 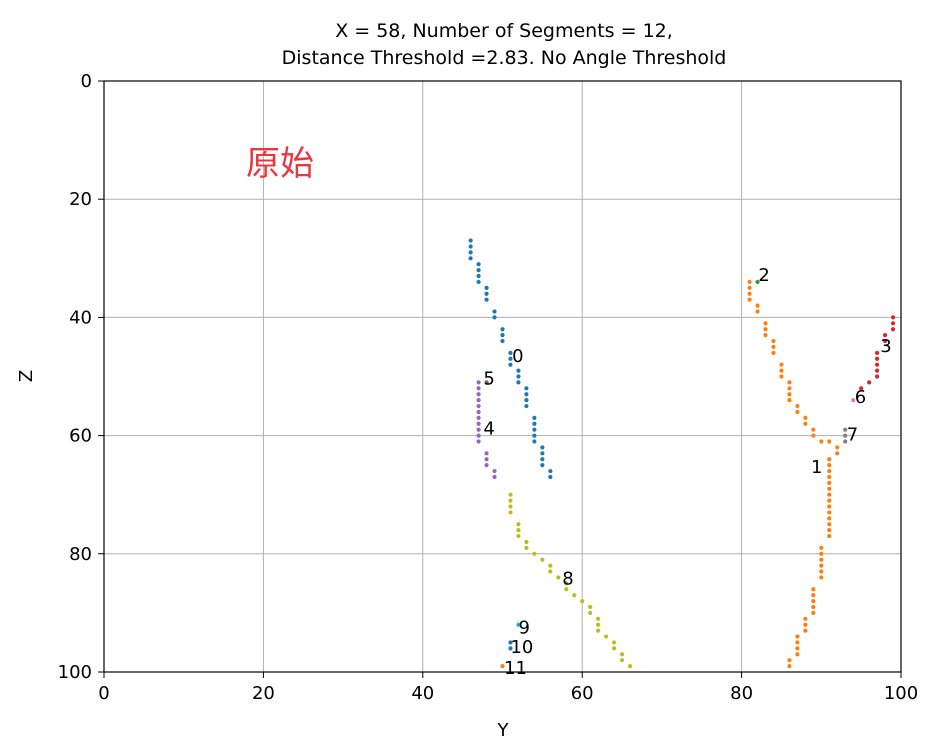 What do you see at coordinates (582, 693) in the screenshot?
I see `x-tick-label: 60` at bounding box center [582, 693].